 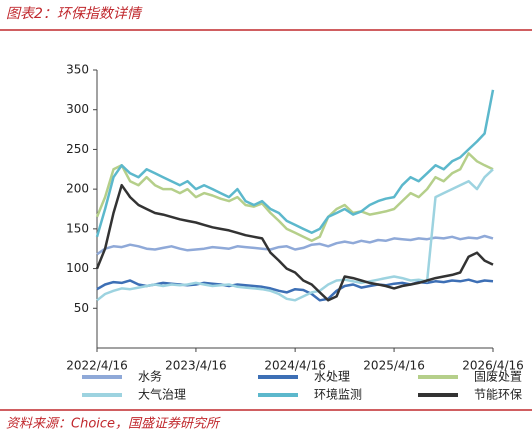 I want to click on legend-label: 固废处置, so click(x=498, y=376).